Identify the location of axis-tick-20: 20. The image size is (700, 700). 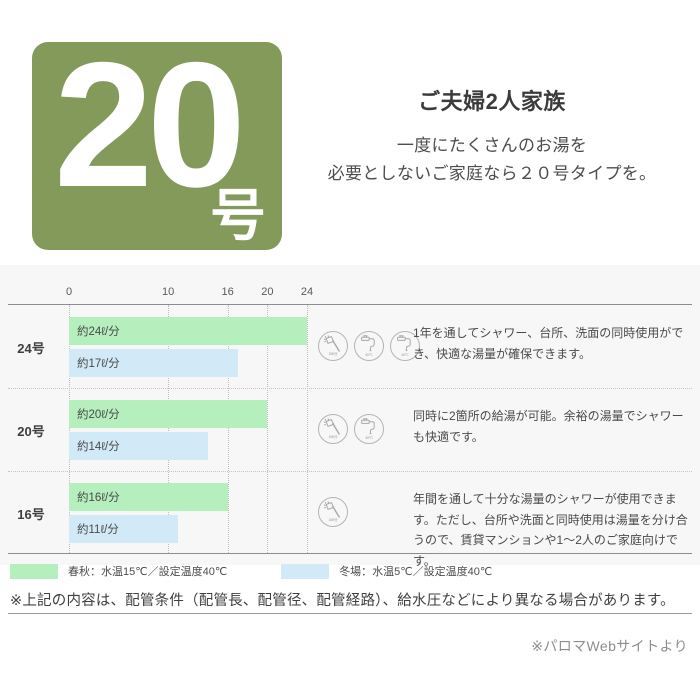
(267, 292).